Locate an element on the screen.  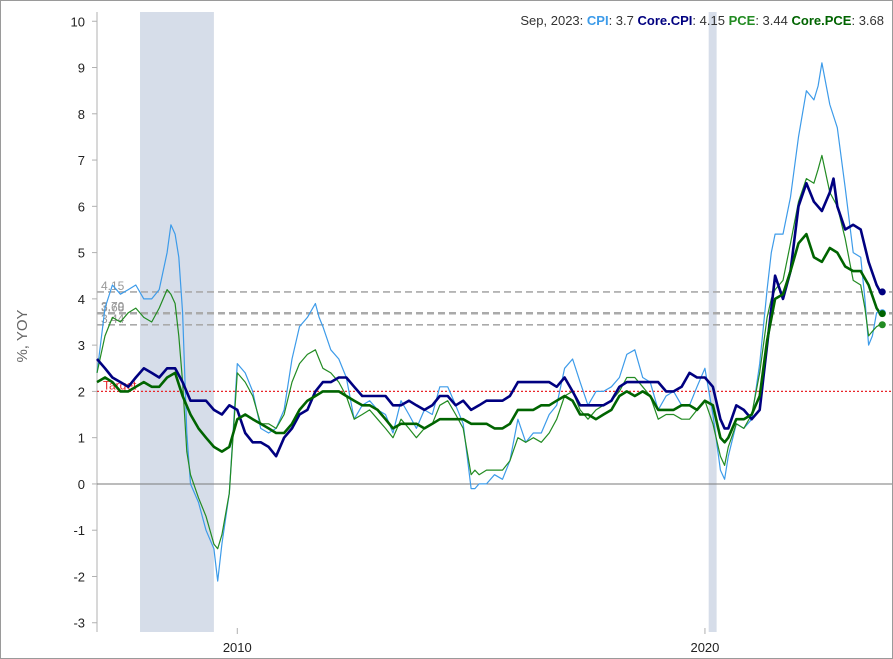
y-tick-label: 9 is located at coordinates (81, 68).